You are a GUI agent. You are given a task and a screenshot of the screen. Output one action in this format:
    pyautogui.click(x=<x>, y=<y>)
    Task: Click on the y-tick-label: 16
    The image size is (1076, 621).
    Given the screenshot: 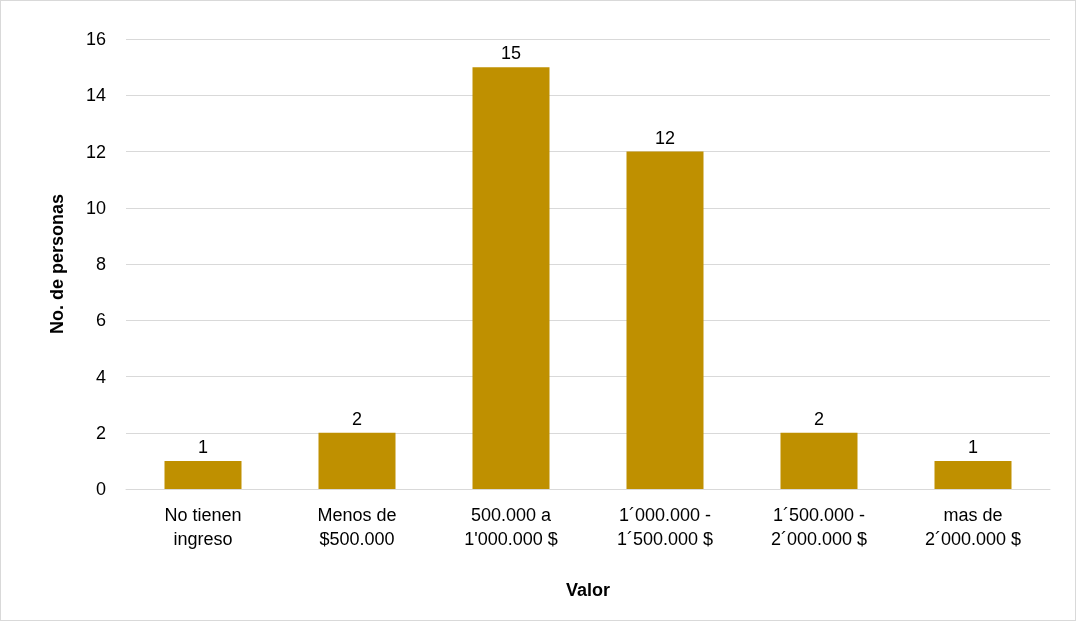 What is the action you would take?
    pyautogui.click(x=95, y=39)
    